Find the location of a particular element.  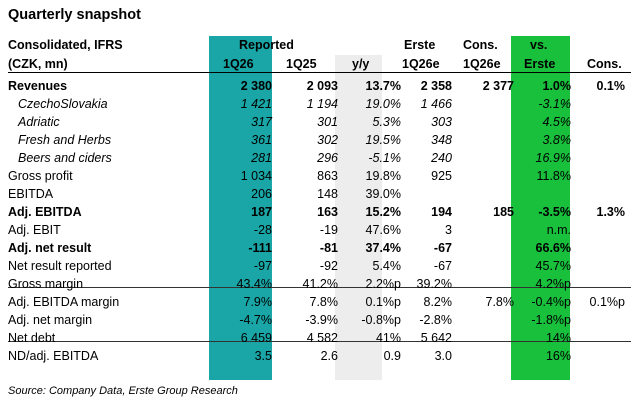

cell-q126: 317 is located at coordinates (261, 122).